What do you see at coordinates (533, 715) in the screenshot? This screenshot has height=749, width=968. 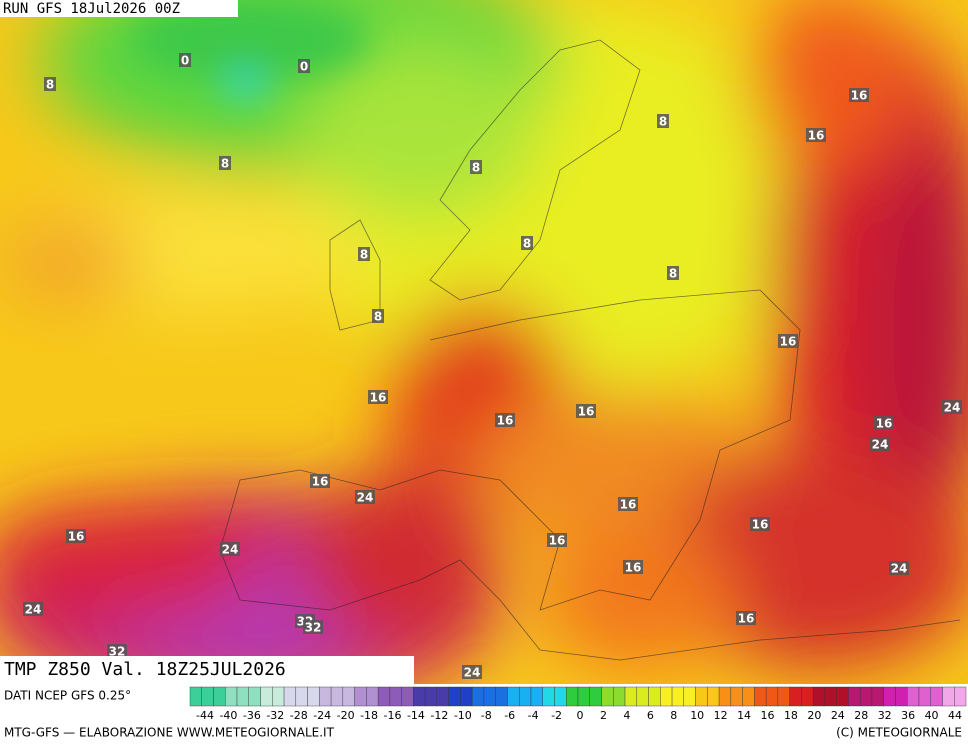 I see `colorbar-label: -4` at bounding box center [533, 715].